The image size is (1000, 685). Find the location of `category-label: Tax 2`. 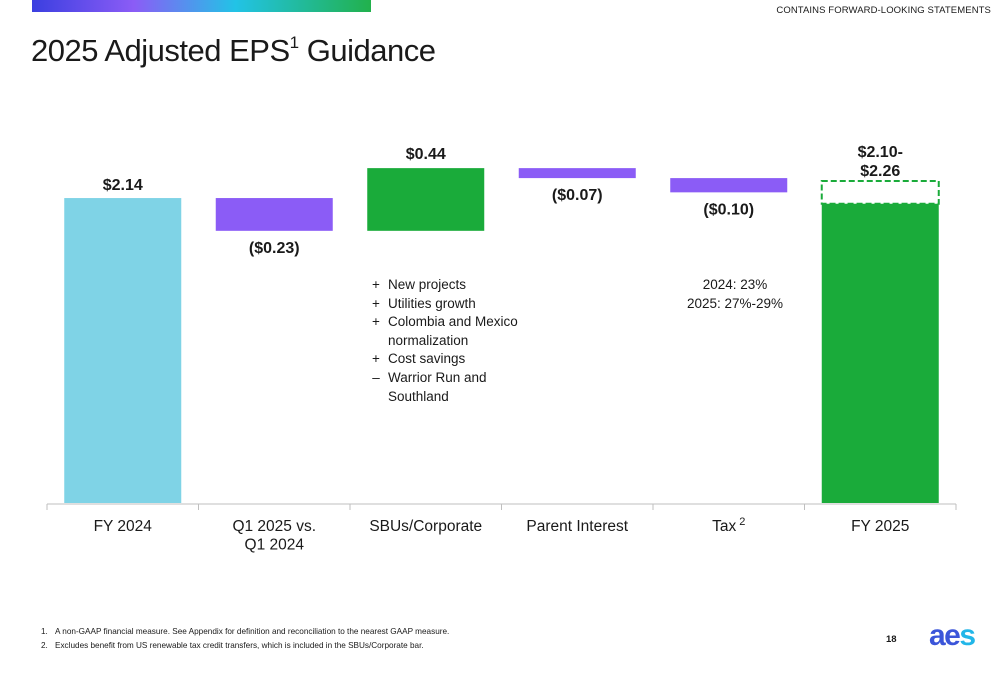

category-label: Tax 2 is located at coordinates (728, 525).